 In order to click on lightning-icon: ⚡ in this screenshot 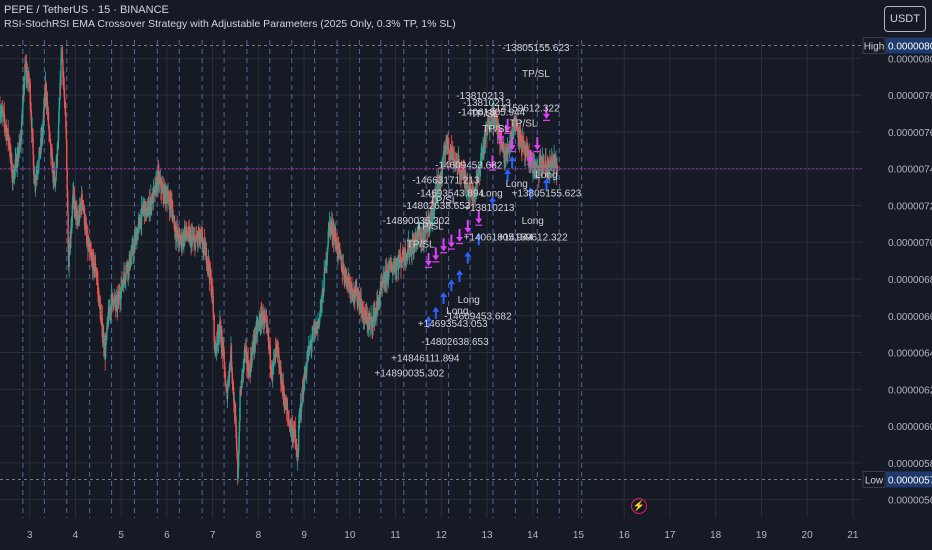, I will do `click(639, 506)`.